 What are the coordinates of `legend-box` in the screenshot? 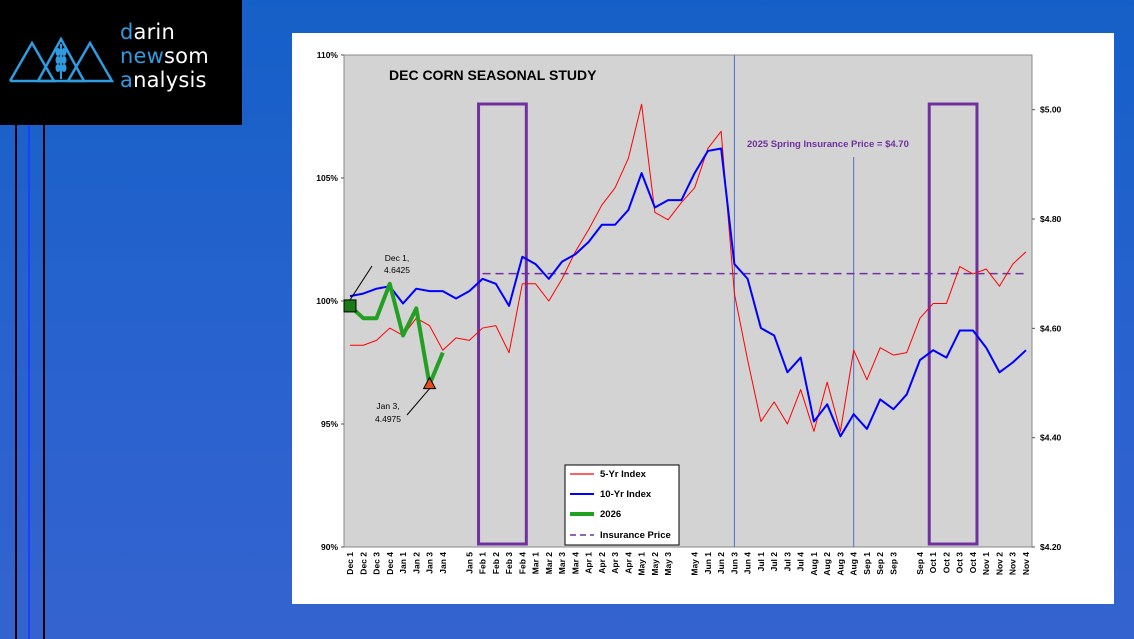 It's located at (622, 505).